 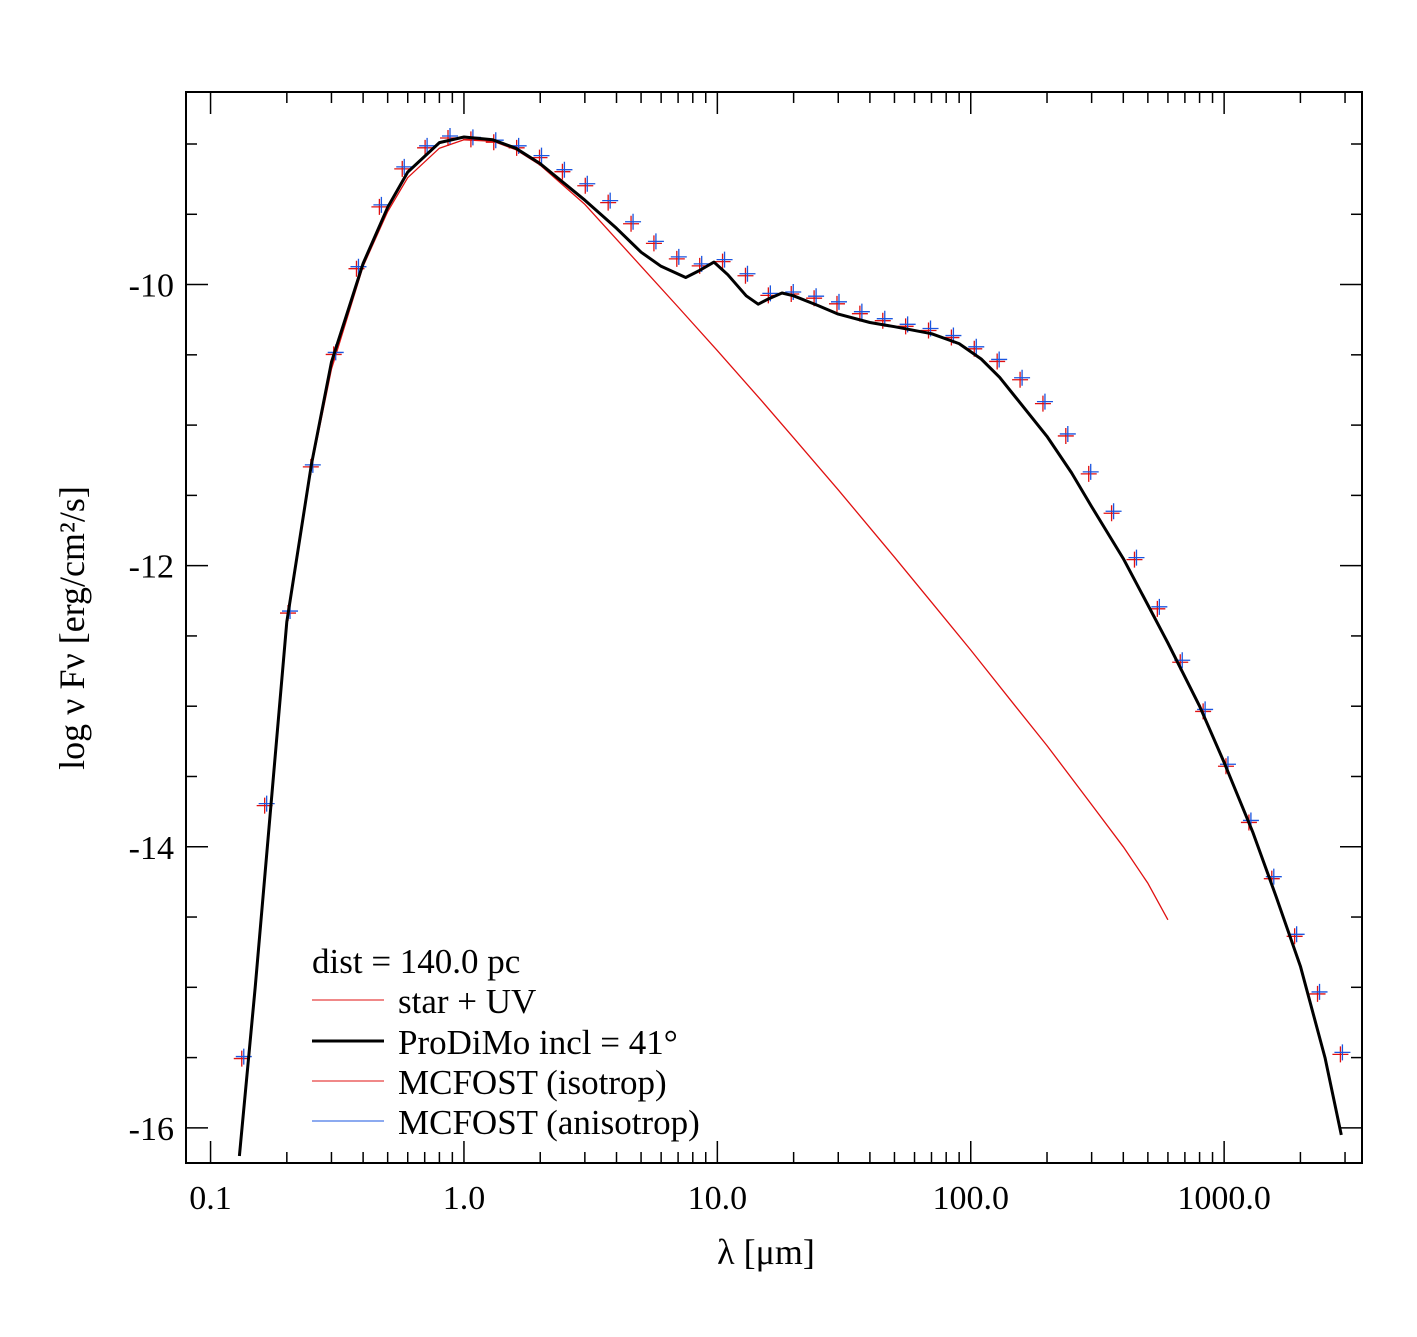 I want to click on y-tick-label: -12, so click(x=151, y=567).